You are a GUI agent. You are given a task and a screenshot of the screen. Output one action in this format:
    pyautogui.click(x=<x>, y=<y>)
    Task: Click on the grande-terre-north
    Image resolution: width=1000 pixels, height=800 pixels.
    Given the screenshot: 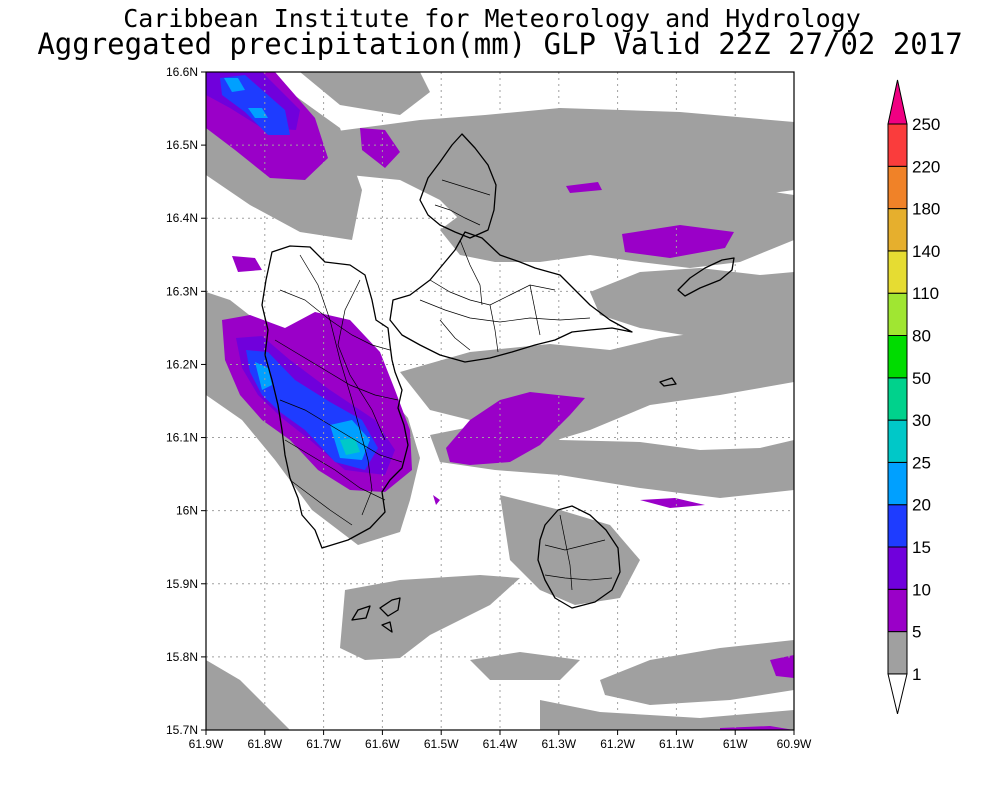 What is the action you would take?
    pyautogui.click(x=458, y=186)
    